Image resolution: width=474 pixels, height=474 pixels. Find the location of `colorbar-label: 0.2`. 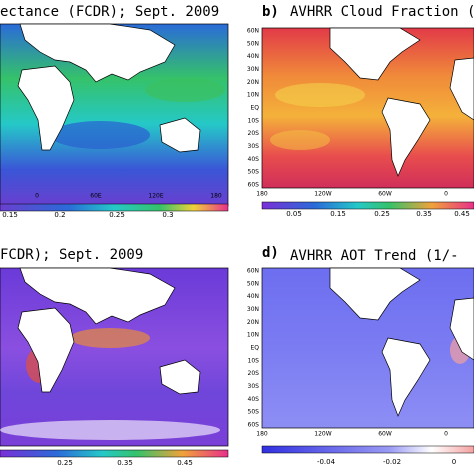

colorbar-label: 0.2 is located at coordinates (59, 215).